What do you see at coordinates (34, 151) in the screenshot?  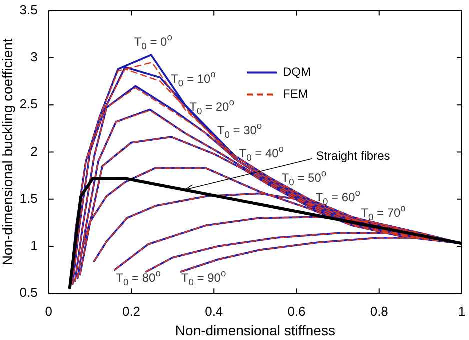 I see `y-tick-label: 2` at bounding box center [34, 151].